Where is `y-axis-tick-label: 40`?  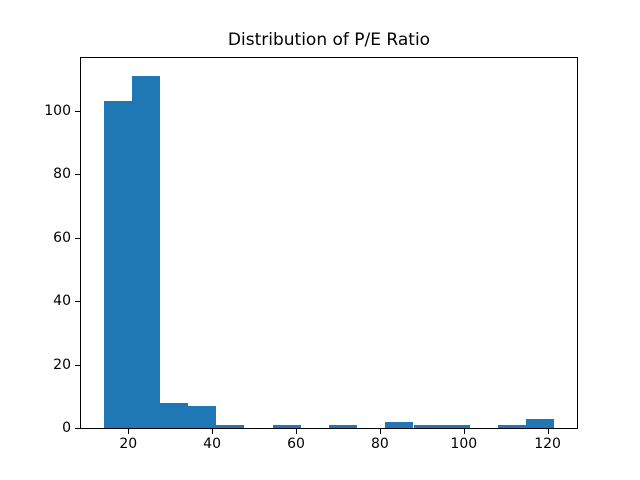 y-axis-tick-label: 40 is located at coordinates (62, 301).